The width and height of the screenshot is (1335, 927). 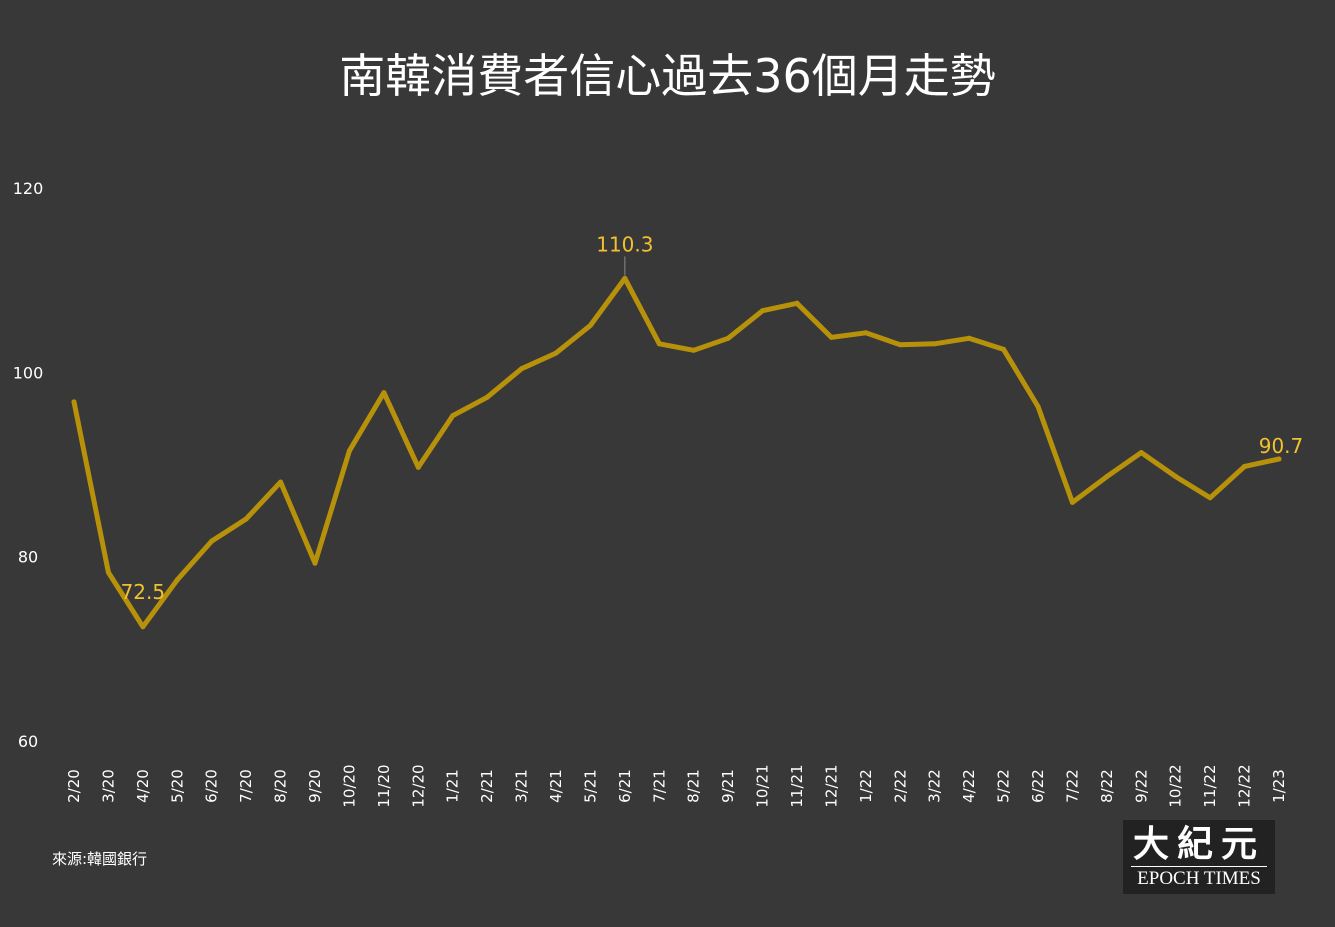 What do you see at coordinates (384, 785) in the screenshot?
I see `x-tick-label: 11/20` at bounding box center [384, 785].